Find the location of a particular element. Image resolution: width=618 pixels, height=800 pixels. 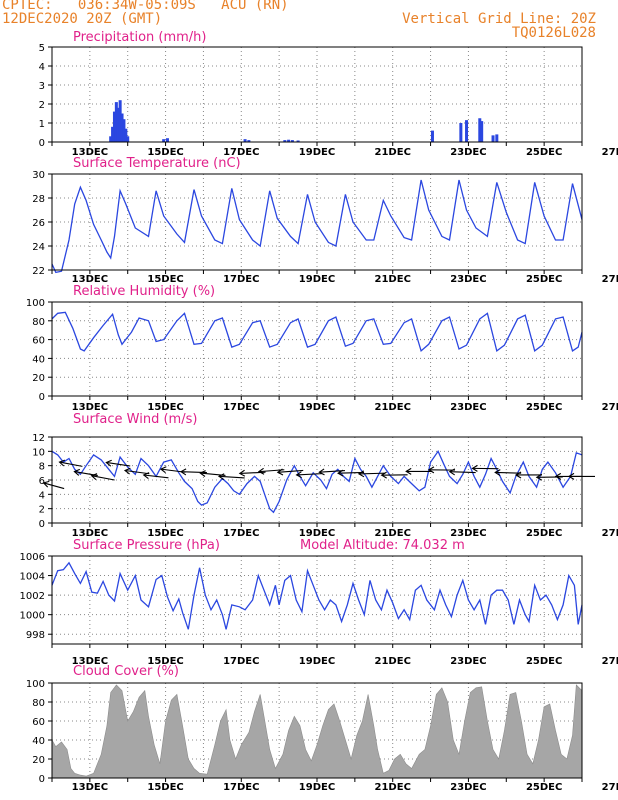

y-tick-label: 28 is located at coordinates (38, 199).